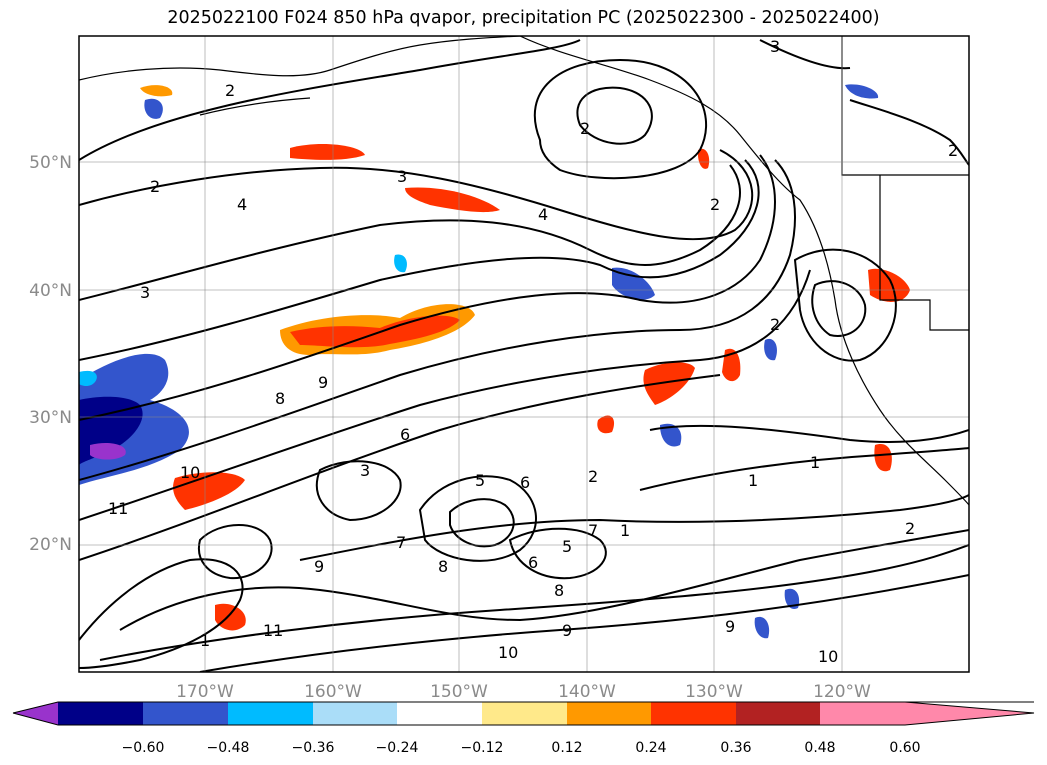 Image resolution: width=1047 pixels, height=765 pixels. Describe the element at coordinates (255, 106) in the screenshot. I see `aleutian-islands` at that location.